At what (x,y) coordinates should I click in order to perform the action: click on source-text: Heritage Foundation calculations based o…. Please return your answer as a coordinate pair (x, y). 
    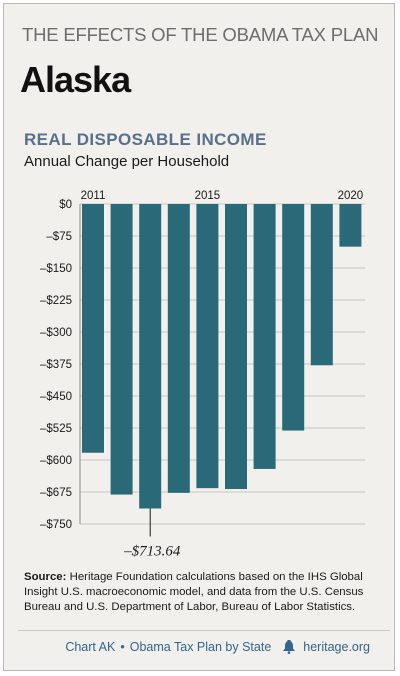
    Looking at the image, I should click on (194, 592).